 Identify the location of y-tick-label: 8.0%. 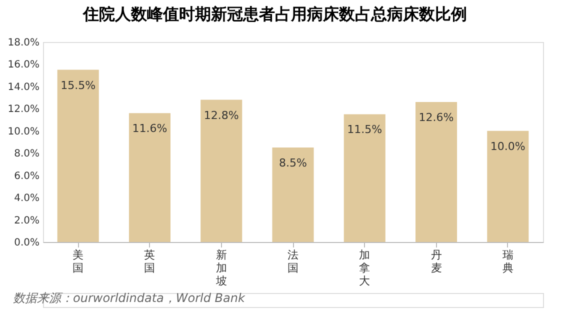
(27, 154).